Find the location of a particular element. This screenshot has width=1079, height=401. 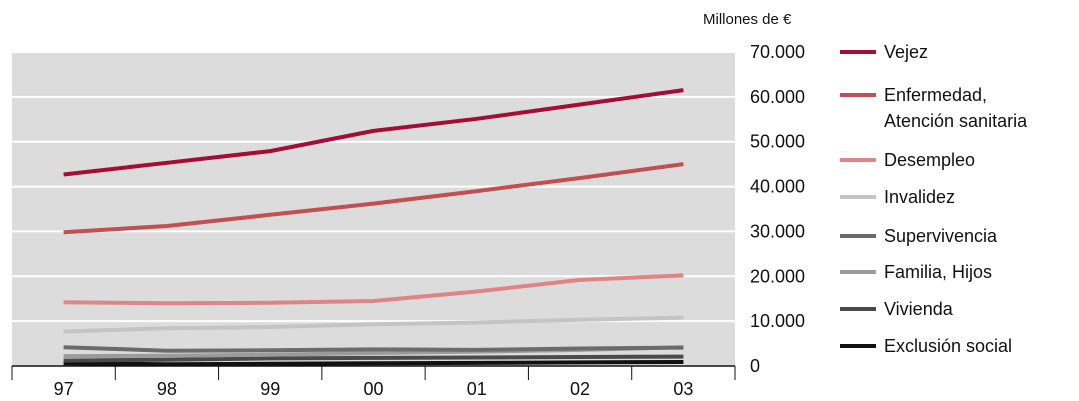

legend-item: Familia, Hijos is located at coordinates (916, 272).